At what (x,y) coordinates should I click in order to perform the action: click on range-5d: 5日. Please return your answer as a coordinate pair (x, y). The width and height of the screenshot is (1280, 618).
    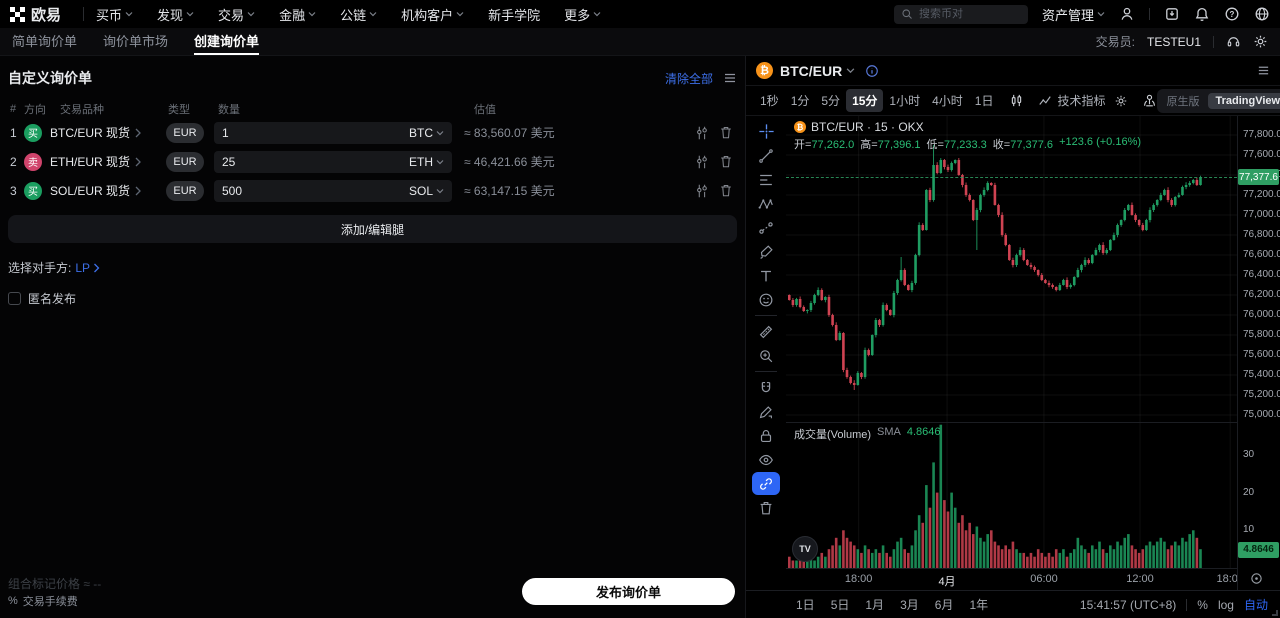
    Looking at the image, I should click on (840, 605).